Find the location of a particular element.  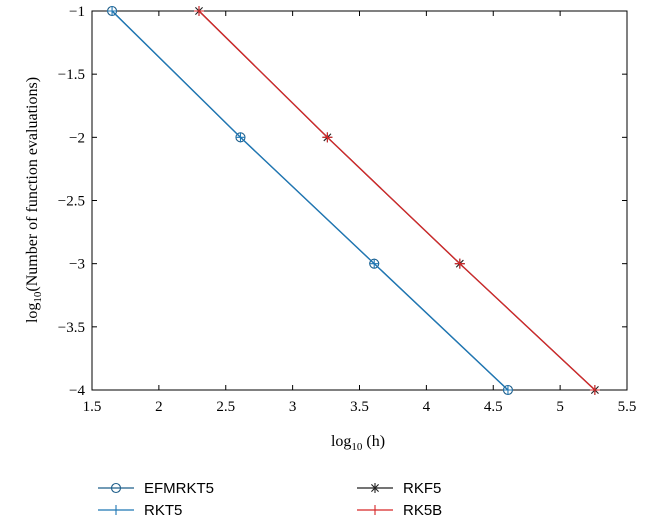

y-tick-label: −4 is located at coordinates (77, 391).